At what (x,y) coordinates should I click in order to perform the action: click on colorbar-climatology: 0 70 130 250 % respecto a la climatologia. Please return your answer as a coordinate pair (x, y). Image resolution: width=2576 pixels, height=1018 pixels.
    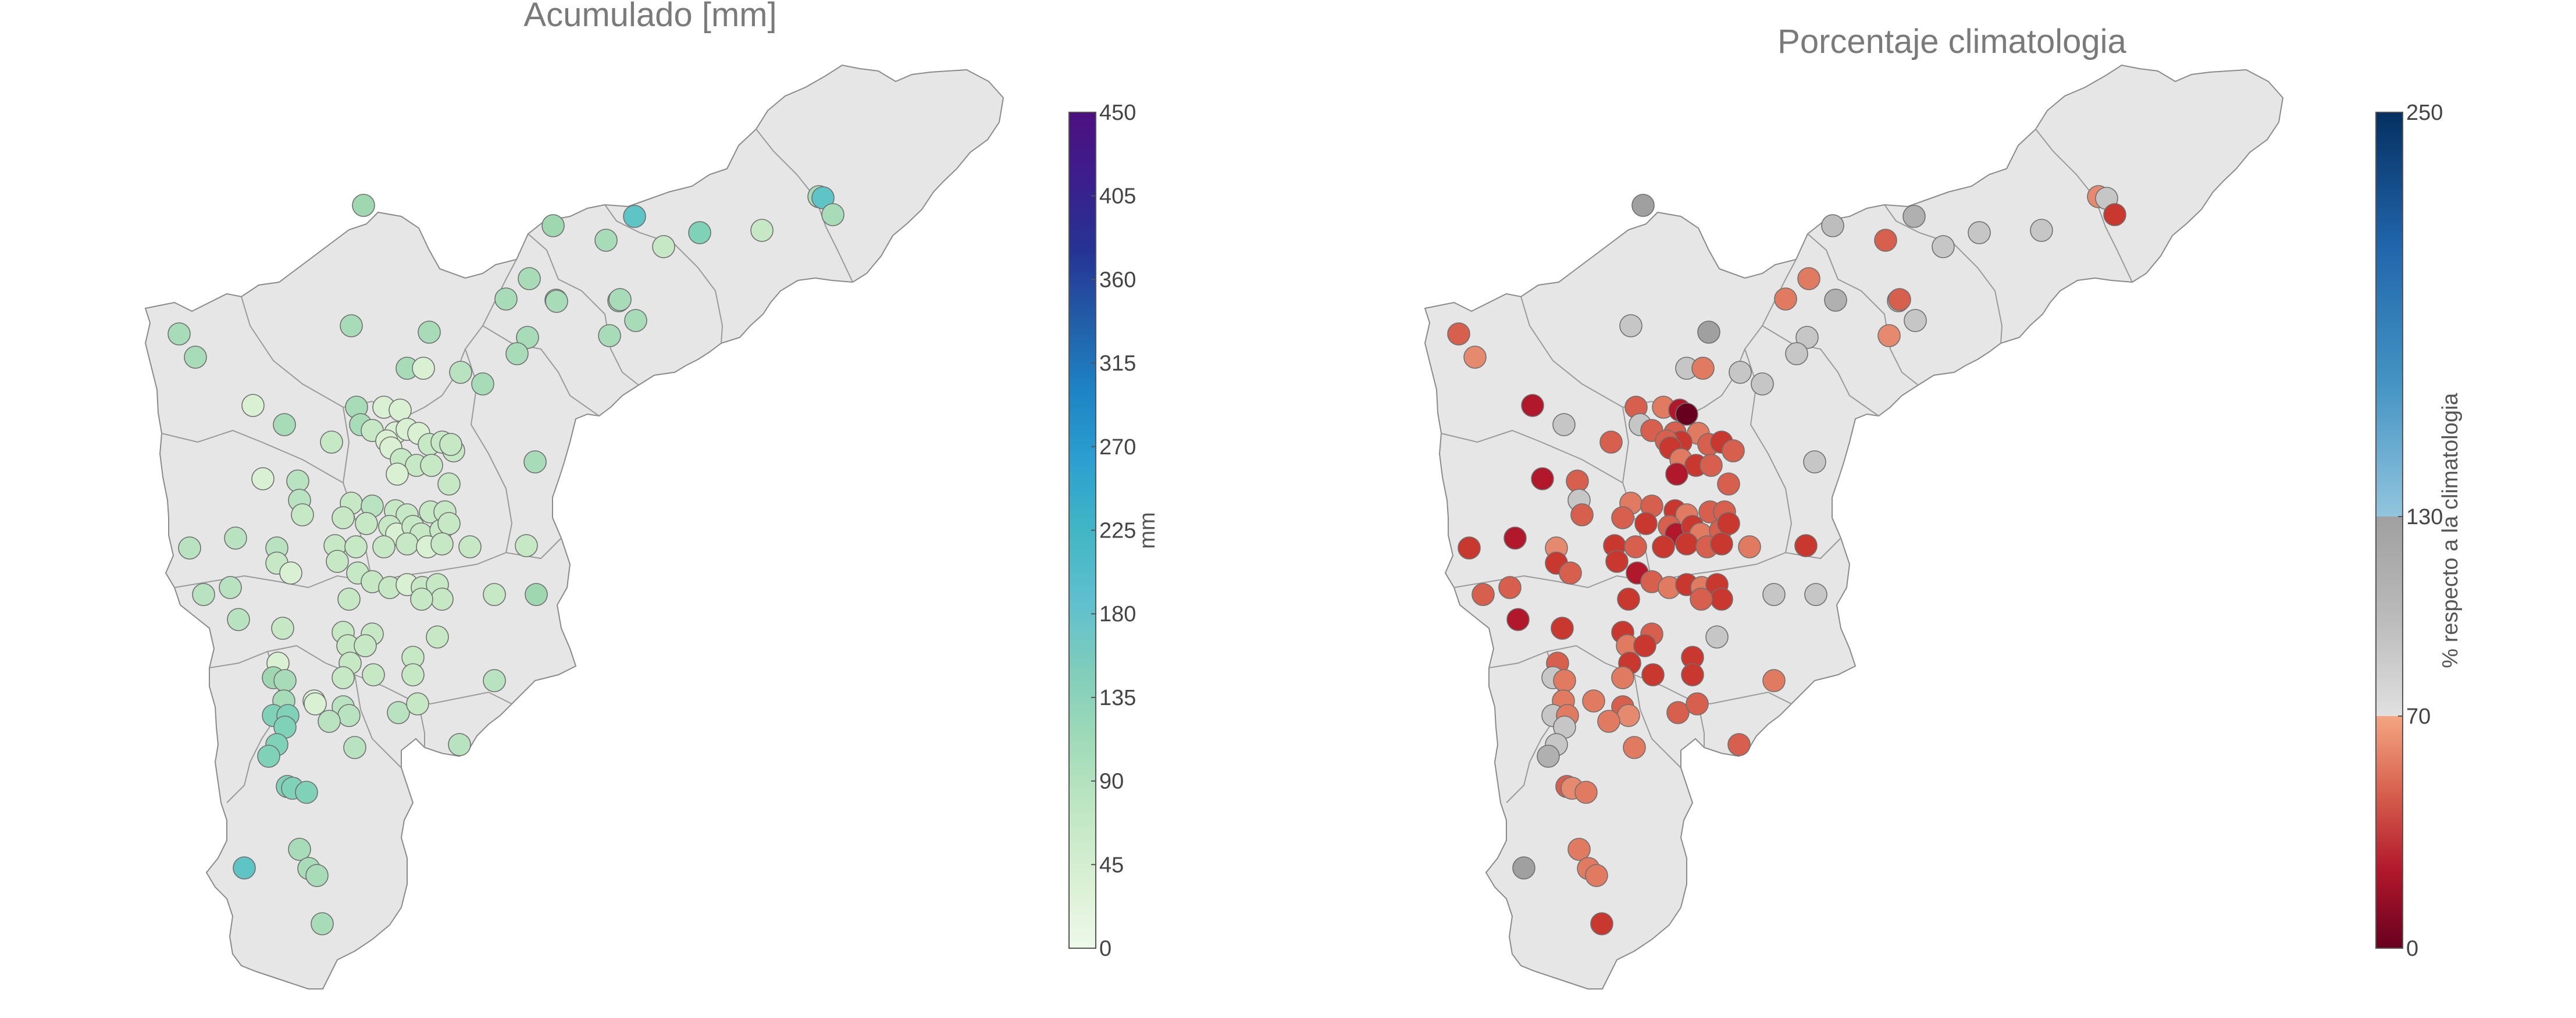
    Looking at the image, I should click on (2419, 531).